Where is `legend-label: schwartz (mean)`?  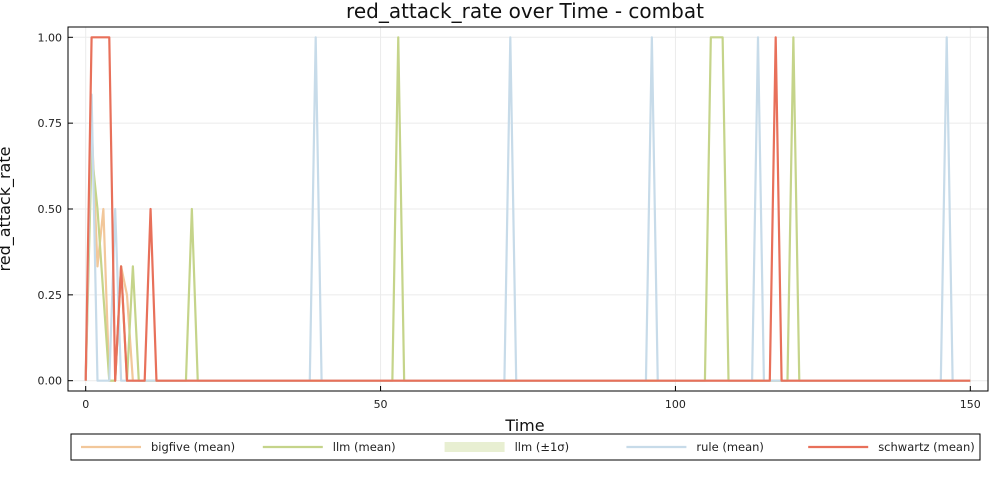 legend-label: schwartz (mean) is located at coordinates (926, 447).